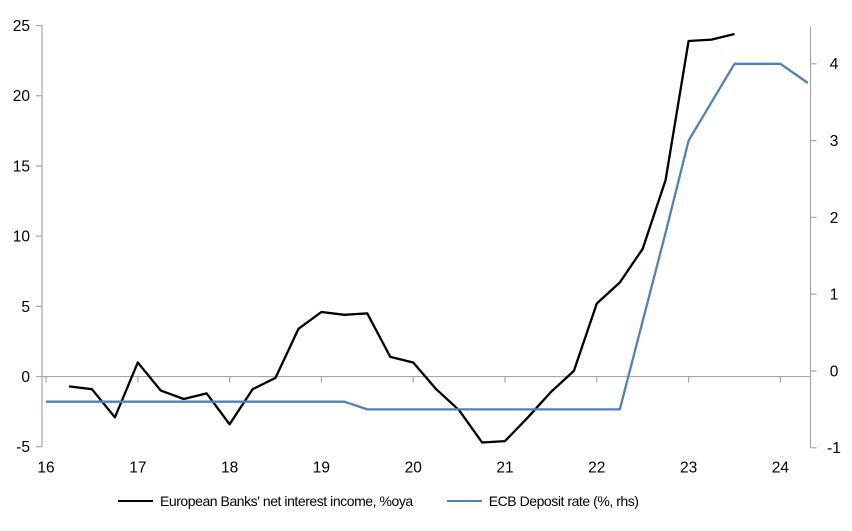 This screenshot has width=852, height=531. What do you see at coordinates (321, 467) in the screenshot?
I see `x-tick-label: 19` at bounding box center [321, 467].